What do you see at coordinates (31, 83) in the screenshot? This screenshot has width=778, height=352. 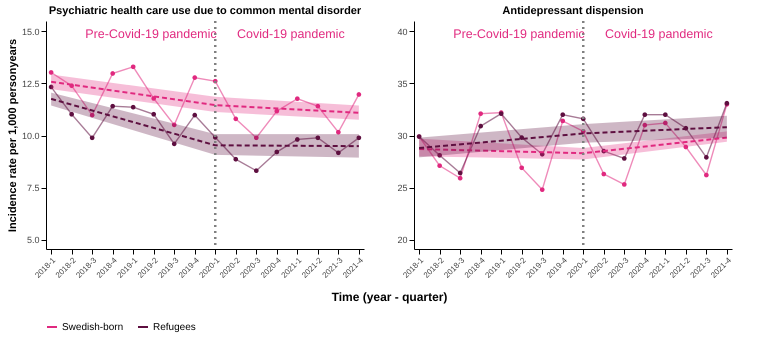 I see `y-tick-label: 12.5` at bounding box center [31, 83].